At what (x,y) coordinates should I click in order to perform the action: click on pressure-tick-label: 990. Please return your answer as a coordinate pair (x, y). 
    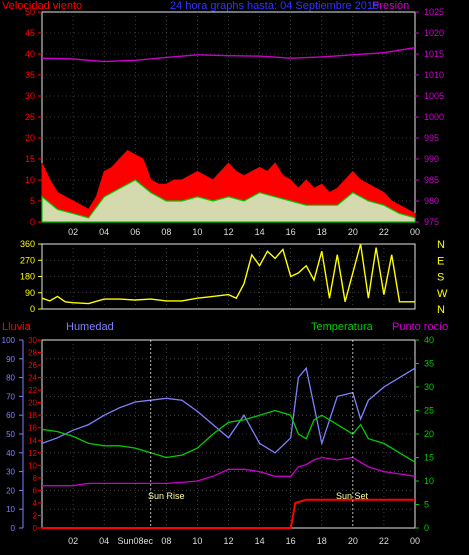
    Looking at the image, I should click on (431, 159).